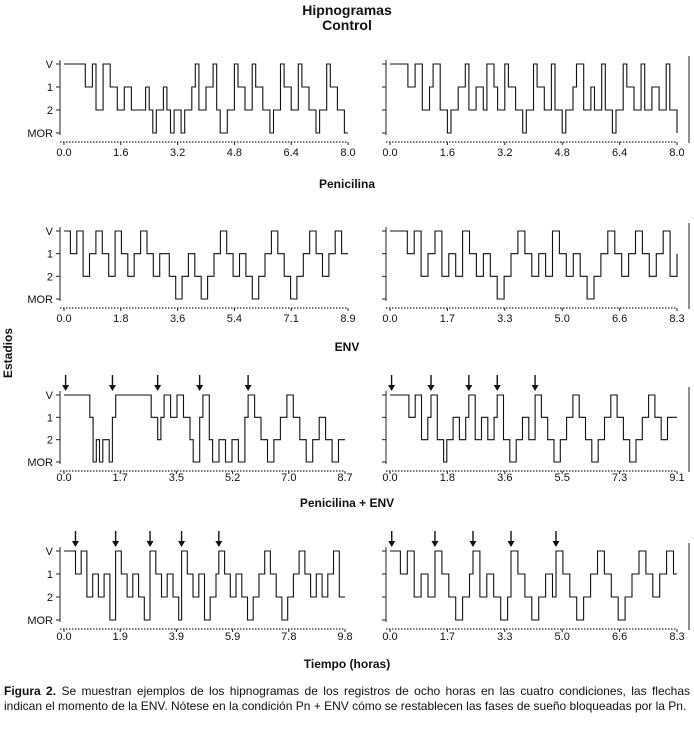 The height and width of the screenshot is (733, 694). I want to click on x-tick-label: 3.9, so click(176, 637).